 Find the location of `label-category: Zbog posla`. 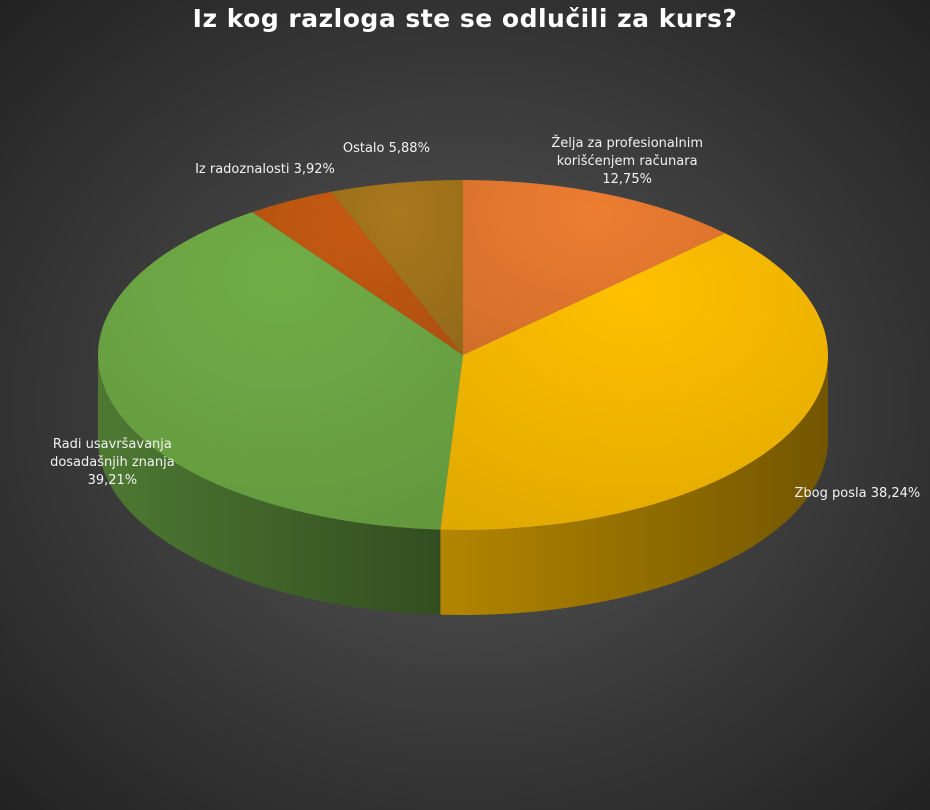

label-category: Zbog posla is located at coordinates (830, 493).